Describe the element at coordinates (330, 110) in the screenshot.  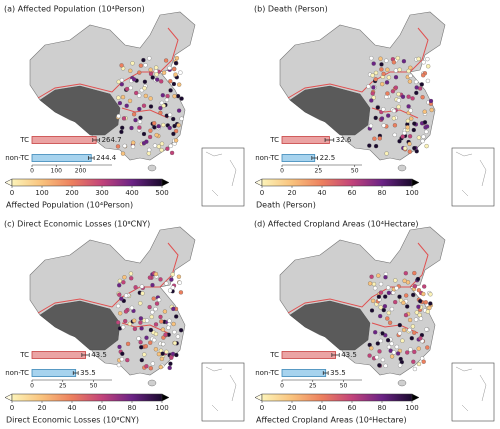
I see `plateau` at that location.